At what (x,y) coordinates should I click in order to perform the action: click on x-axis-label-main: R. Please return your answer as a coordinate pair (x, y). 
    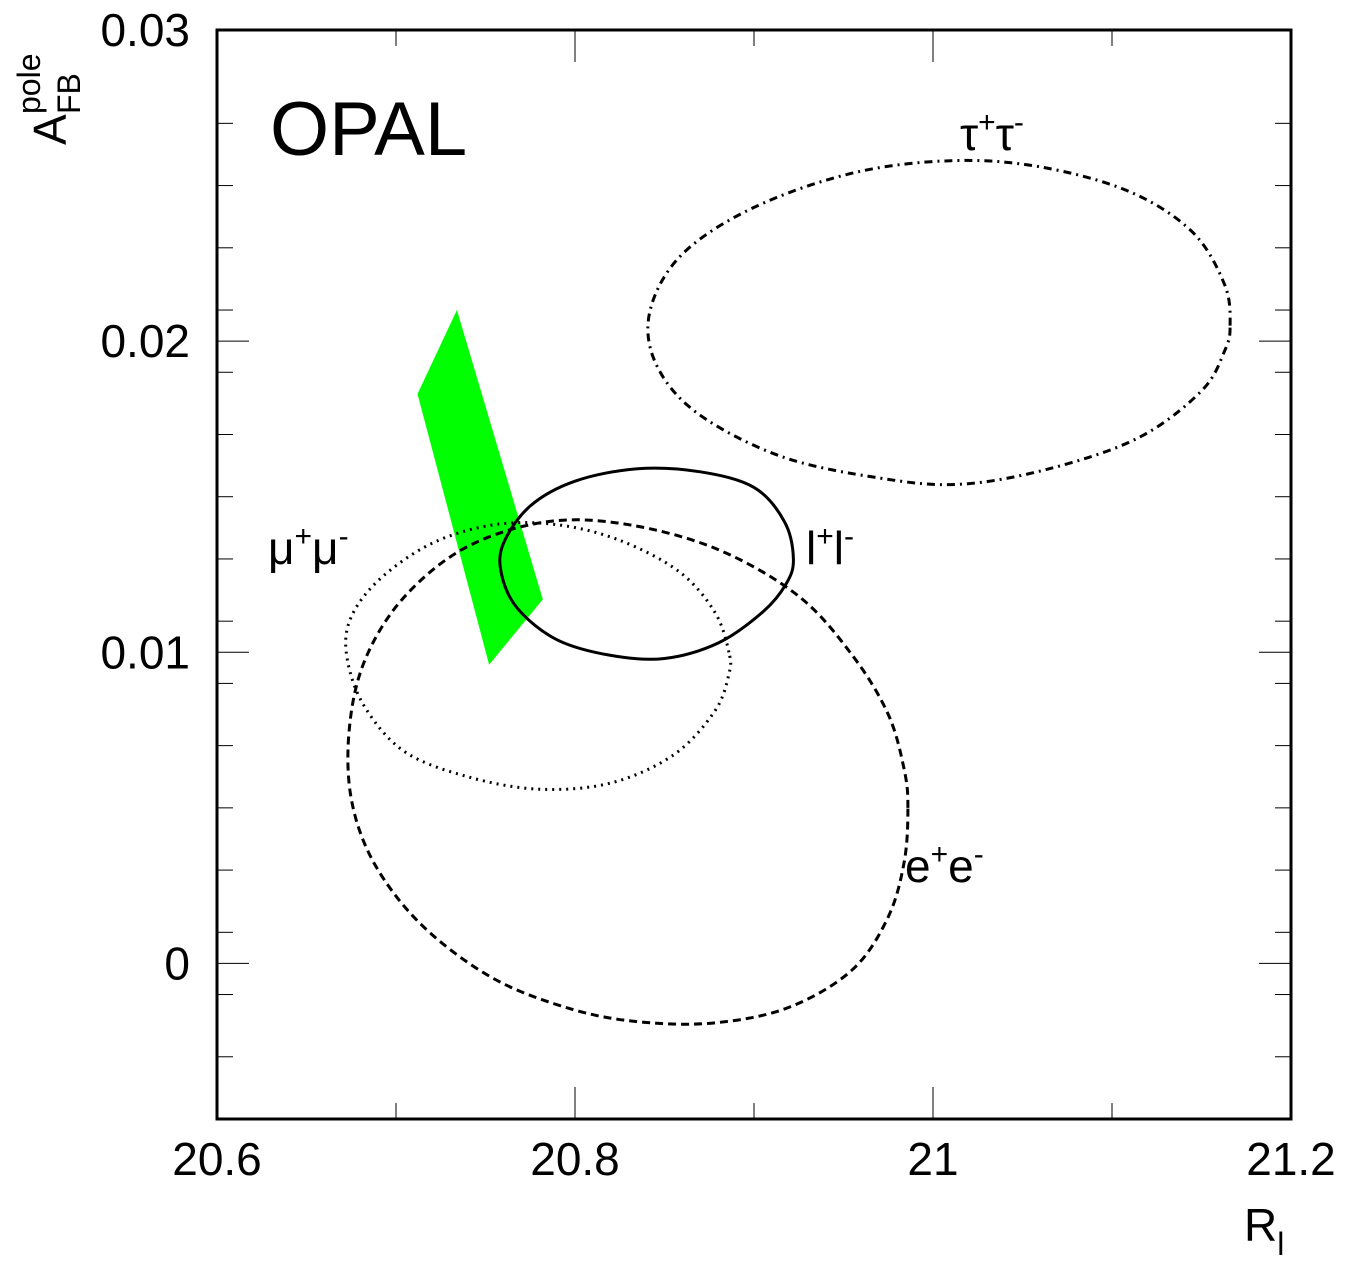
    Looking at the image, I should click on (1260, 1225).